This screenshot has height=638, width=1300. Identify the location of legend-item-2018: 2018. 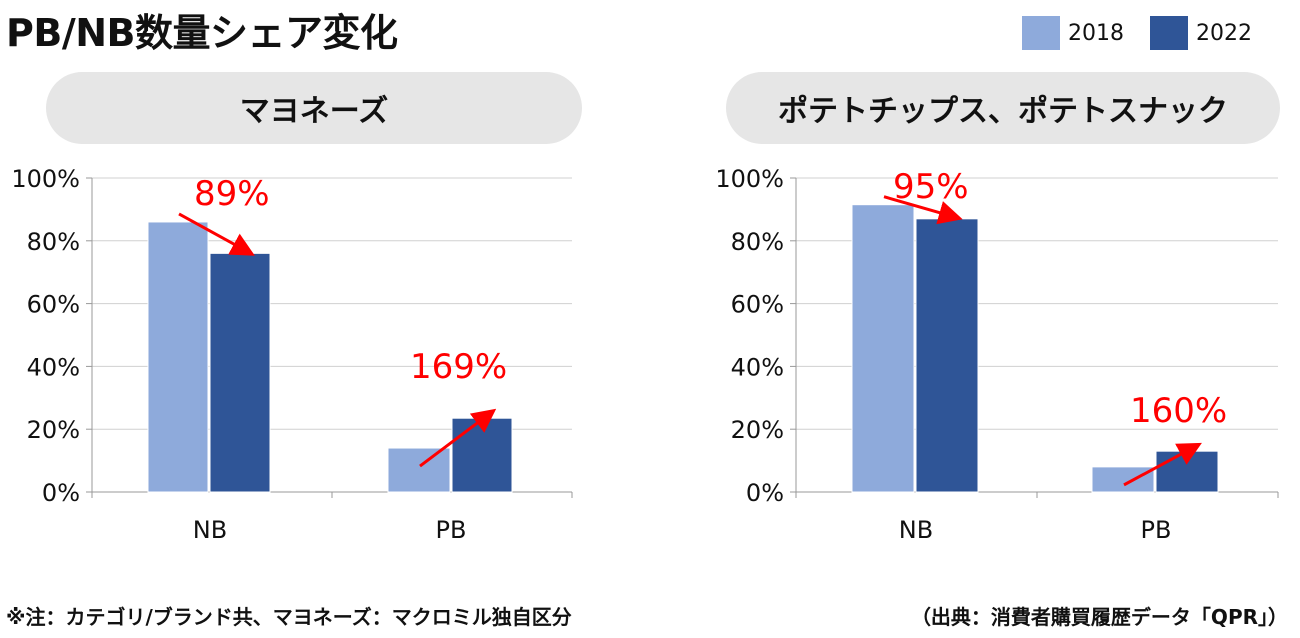
(1073, 33).